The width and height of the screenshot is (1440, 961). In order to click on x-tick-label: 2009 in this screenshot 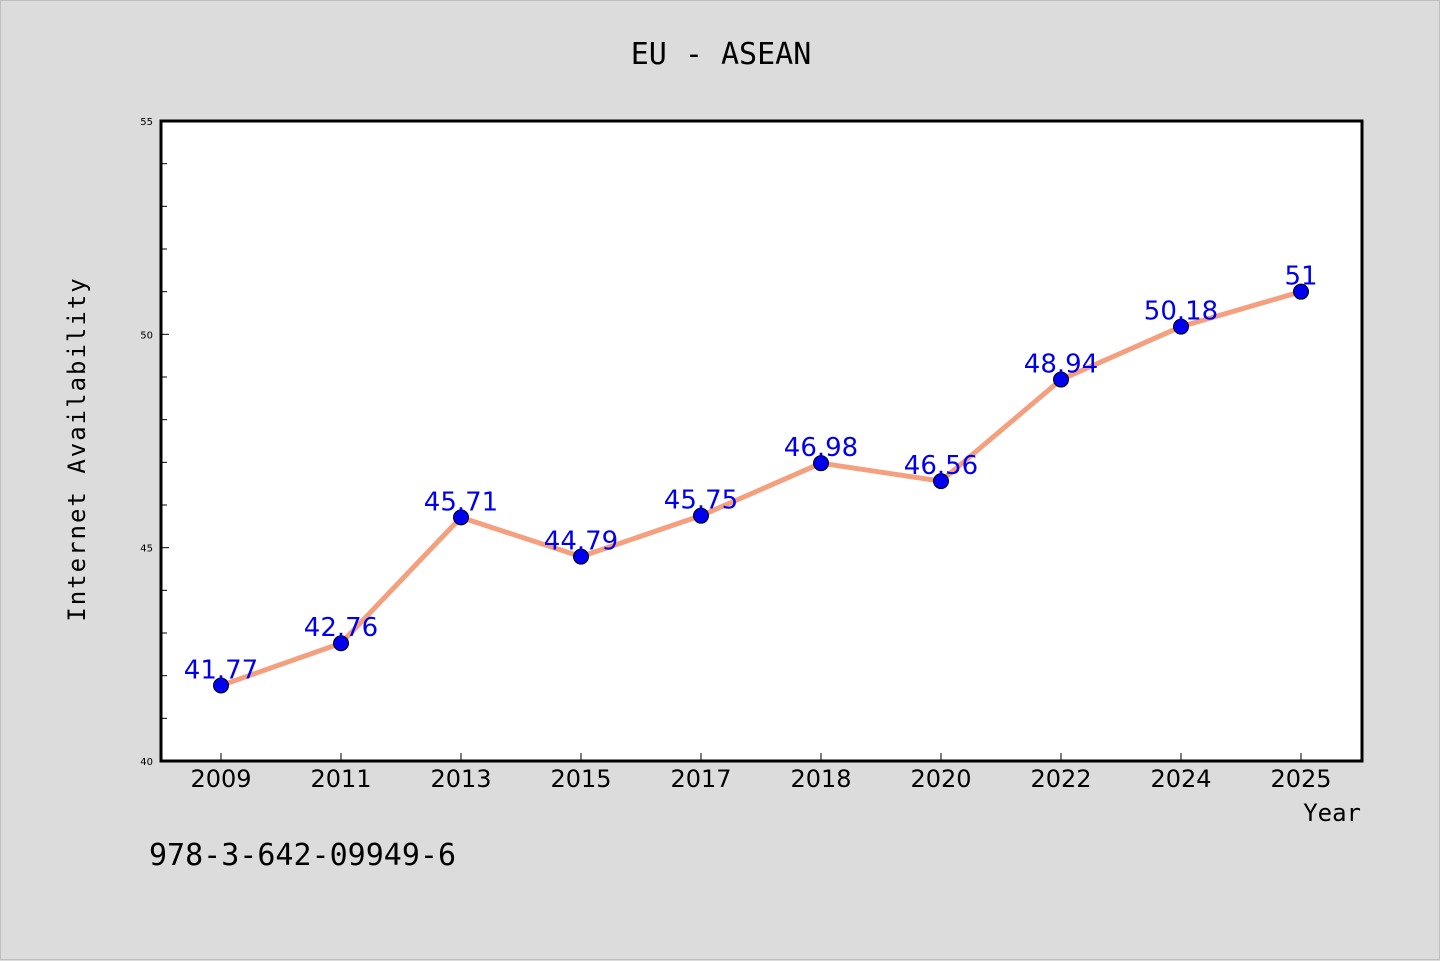, I will do `click(220, 779)`.